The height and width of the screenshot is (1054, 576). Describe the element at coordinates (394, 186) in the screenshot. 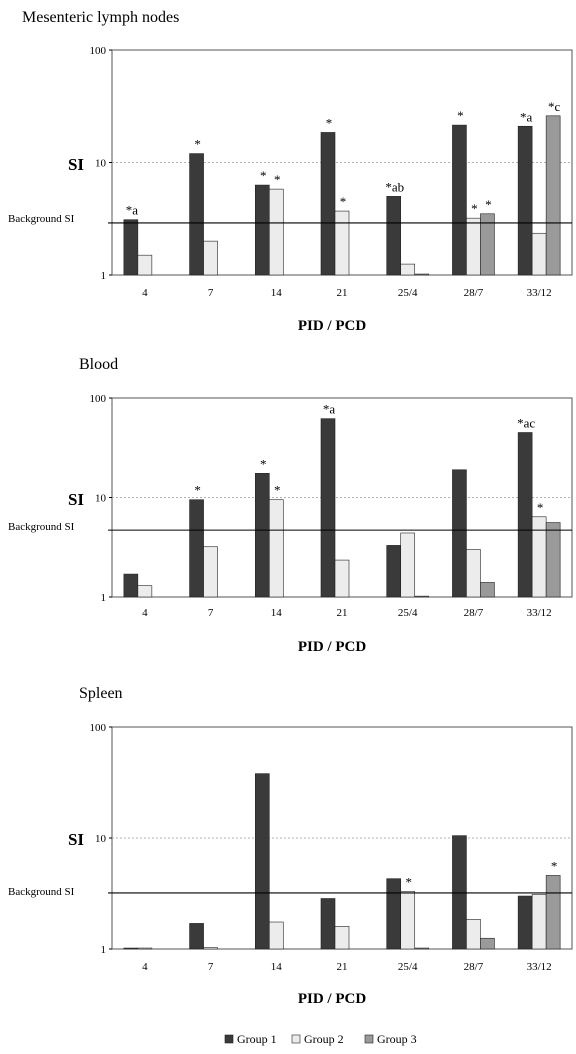

I see `significance-annotation: *ab` at that location.